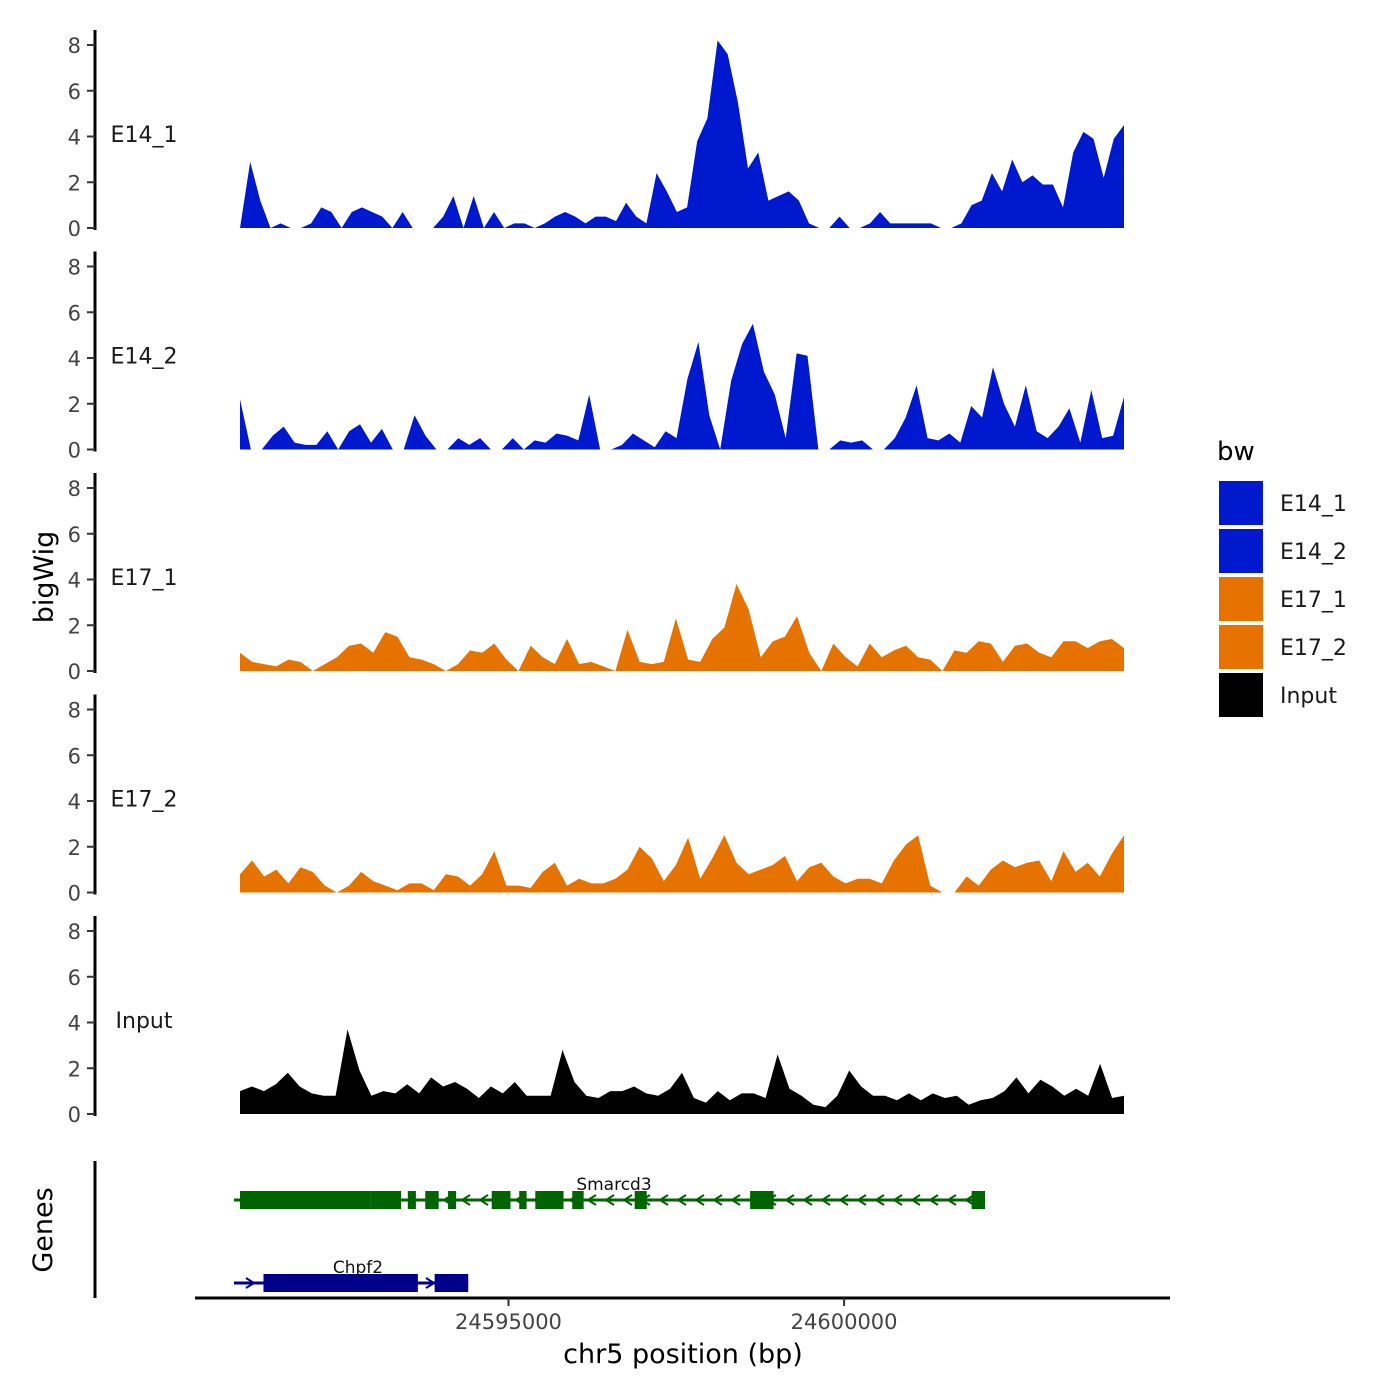  I want to click on x-tick-label: 24600000, so click(844, 1322).